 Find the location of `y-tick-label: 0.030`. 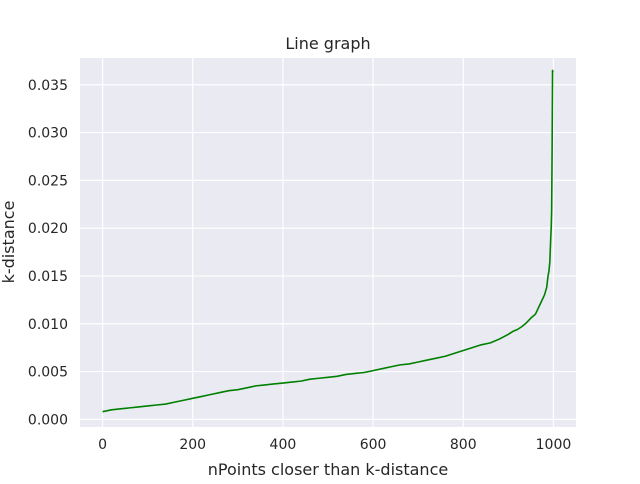

y-tick-label: 0.030 is located at coordinates (48, 134).